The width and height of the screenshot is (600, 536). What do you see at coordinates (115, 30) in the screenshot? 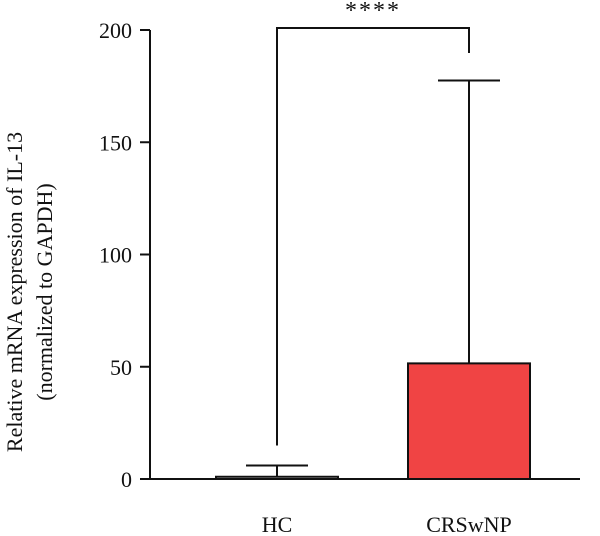
I see `y-tick-label: 200` at bounding box center [115, 30].